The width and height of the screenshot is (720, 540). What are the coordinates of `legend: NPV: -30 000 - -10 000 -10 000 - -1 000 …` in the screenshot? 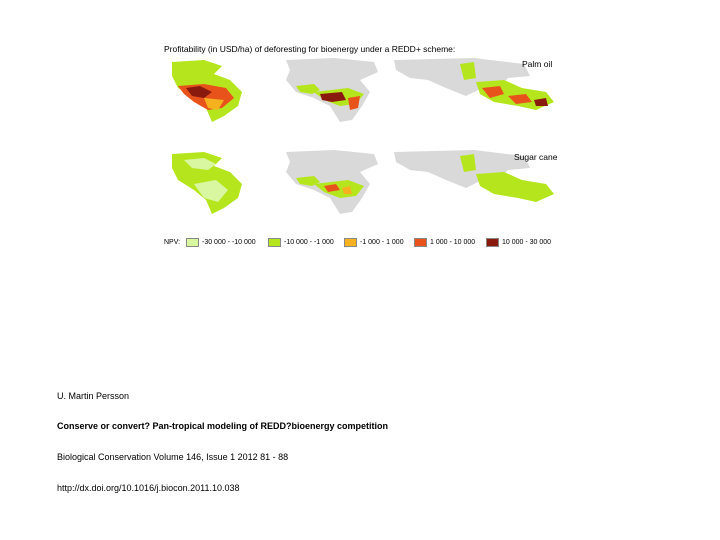 It's located at (364, 244).